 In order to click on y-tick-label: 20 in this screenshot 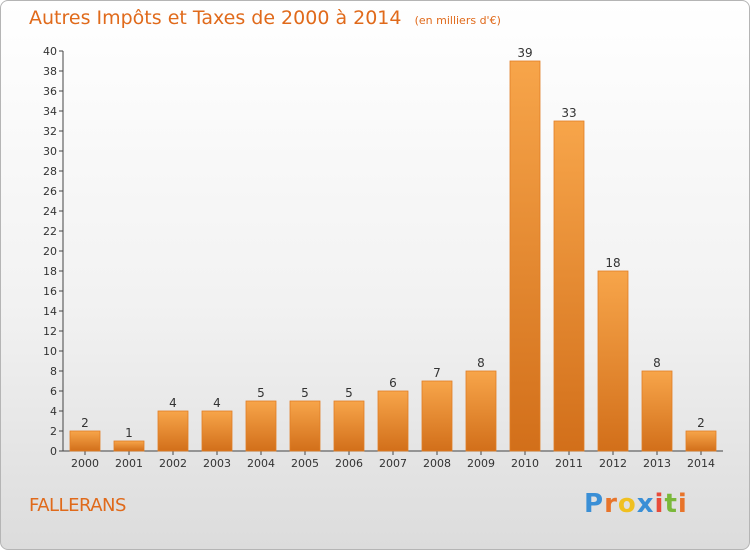, I will do `click(50, 251)`.